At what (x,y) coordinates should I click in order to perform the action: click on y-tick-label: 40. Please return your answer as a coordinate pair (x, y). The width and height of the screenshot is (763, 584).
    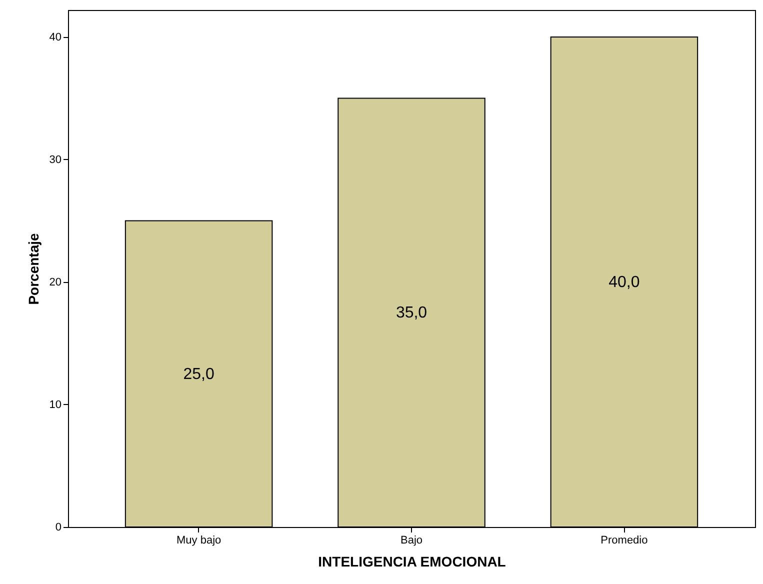
    Looking at the image, I should click on (55, 37).